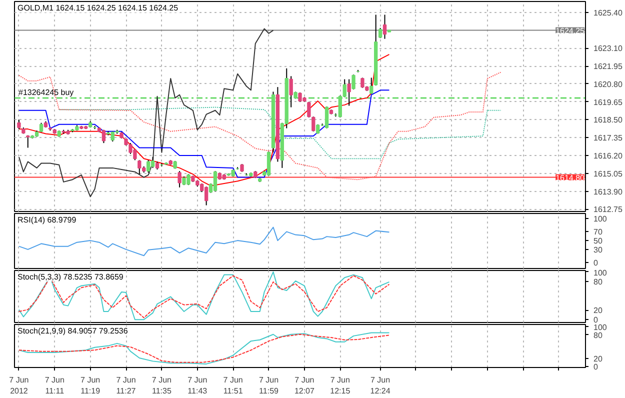  Describe the element at coordinates (19, 386) in the screenshot. I see `x-tick-label: 7 Jun 2012` at that location.